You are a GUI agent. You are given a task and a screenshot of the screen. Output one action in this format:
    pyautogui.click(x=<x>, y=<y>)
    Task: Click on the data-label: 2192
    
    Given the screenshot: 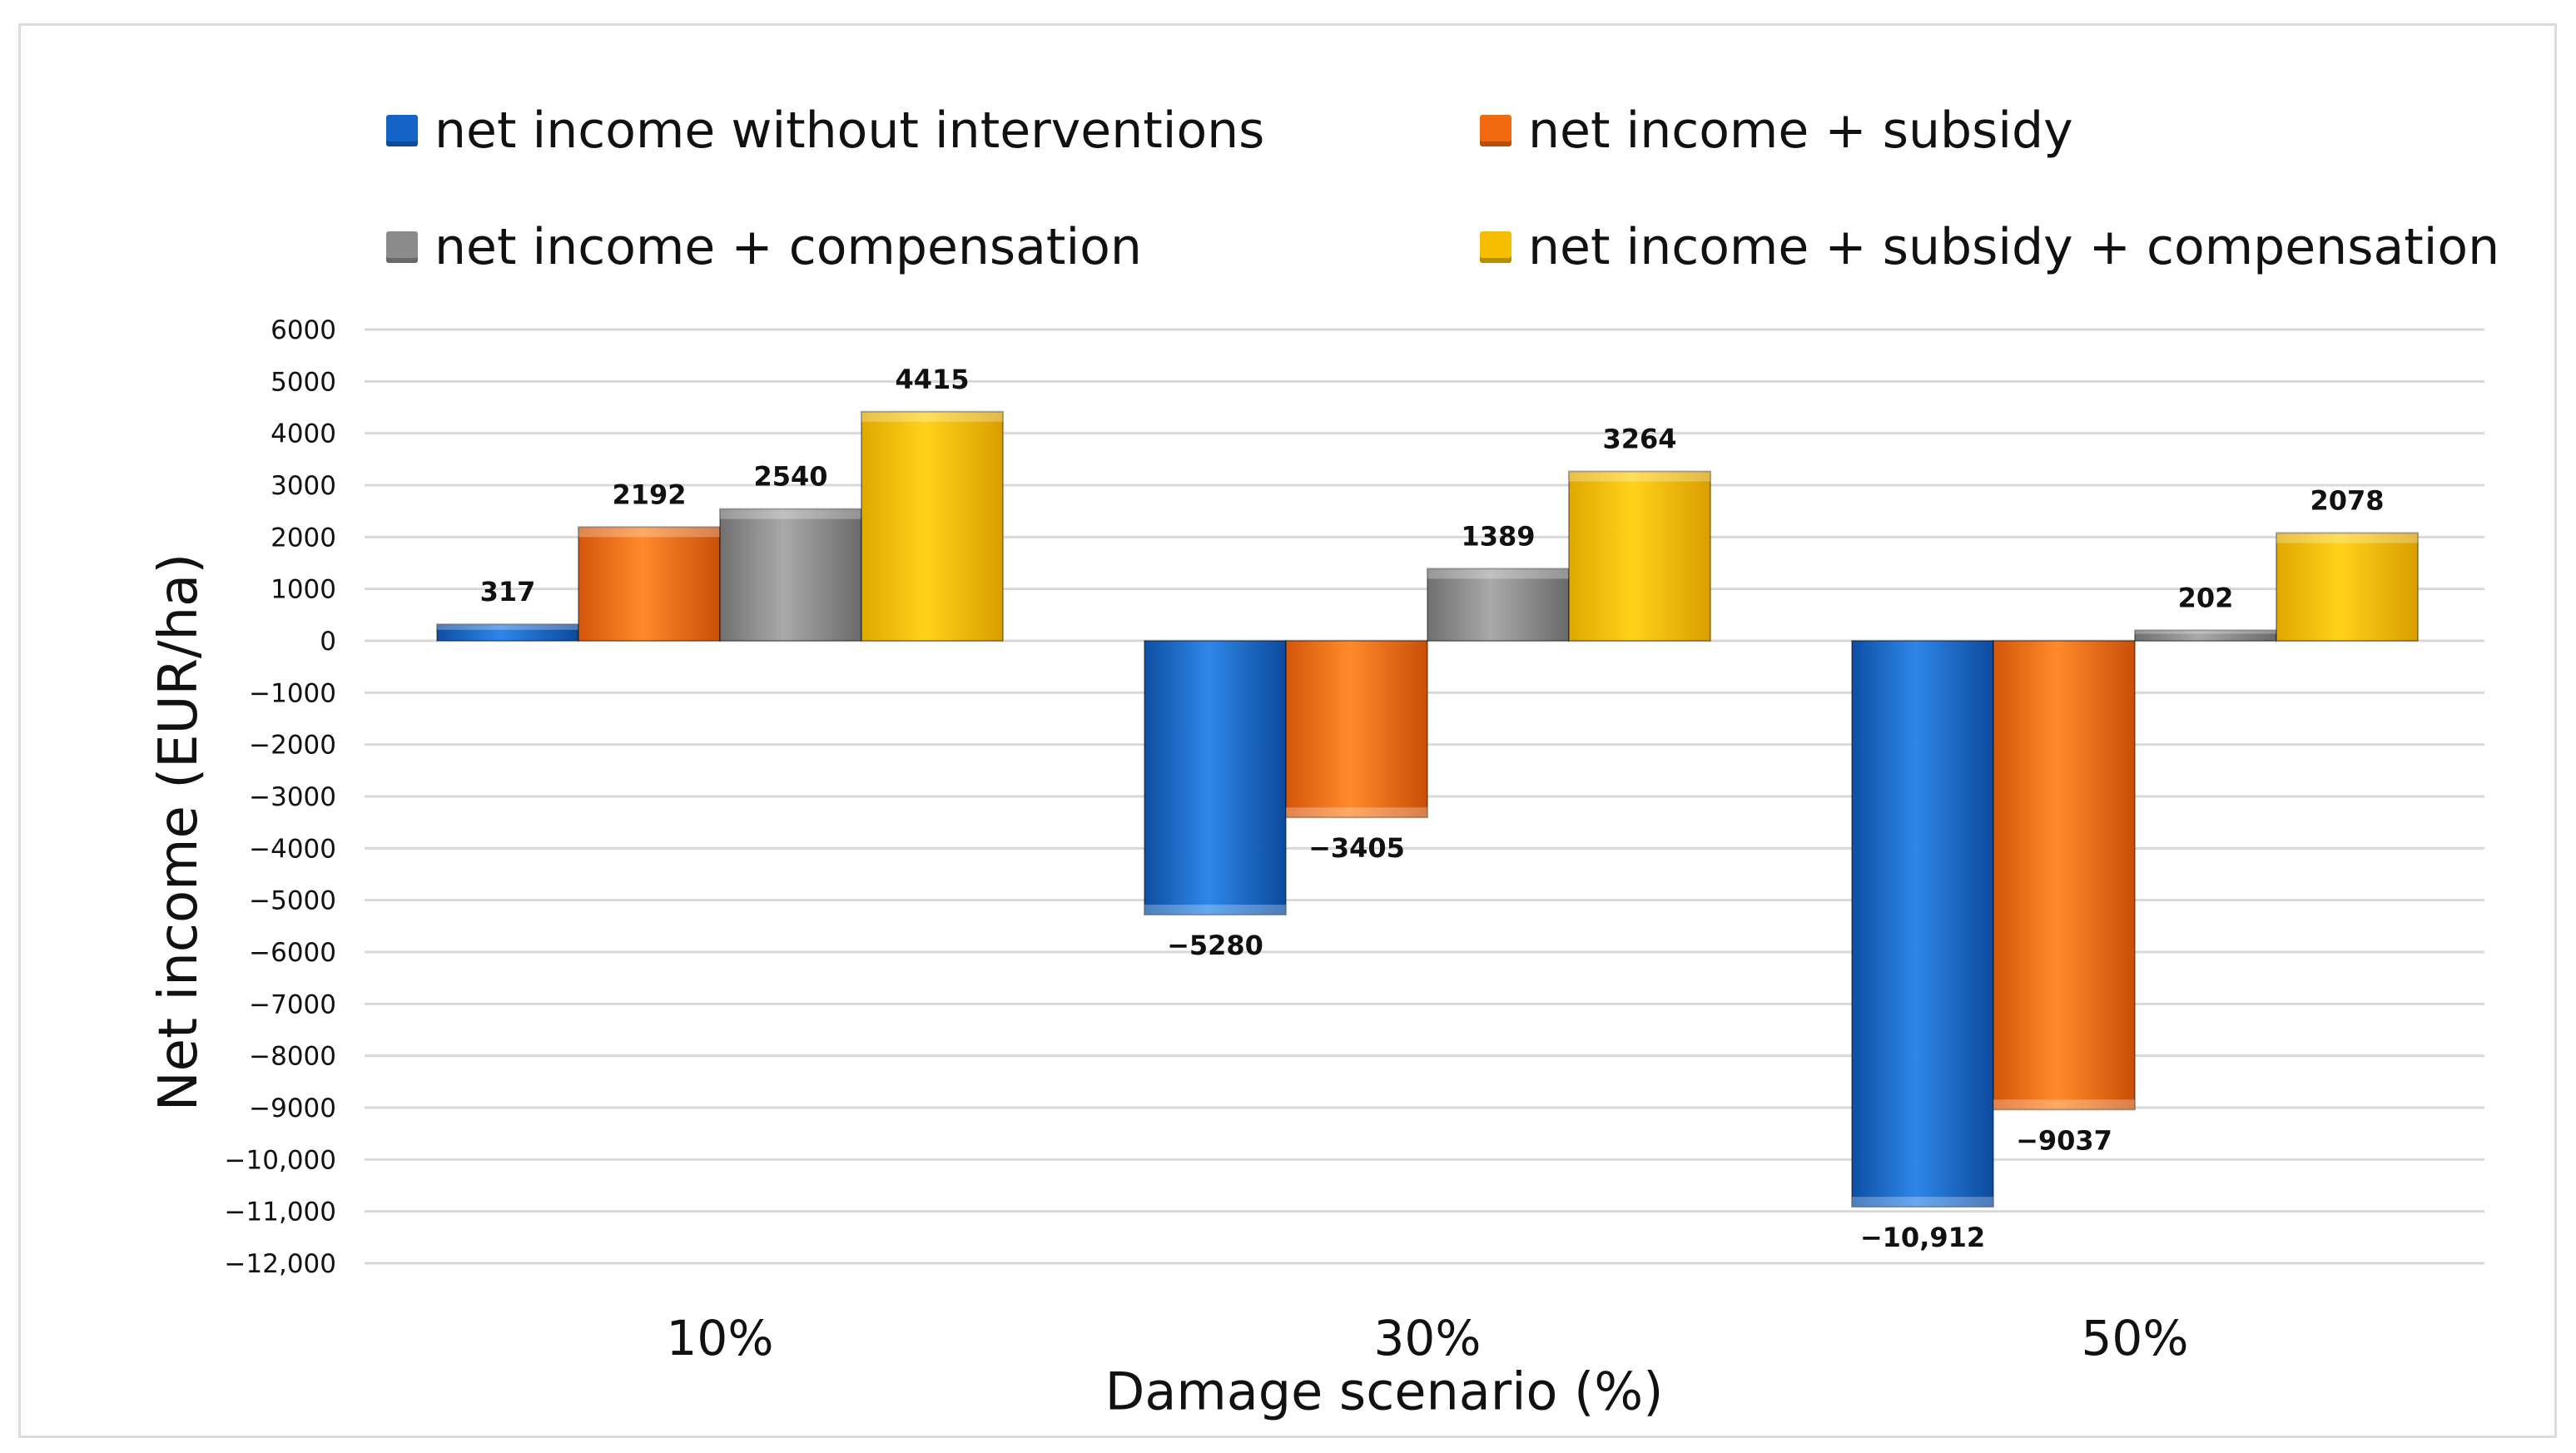 What is the action you would take?
    pyautogui.click(x=649, y=495)
    